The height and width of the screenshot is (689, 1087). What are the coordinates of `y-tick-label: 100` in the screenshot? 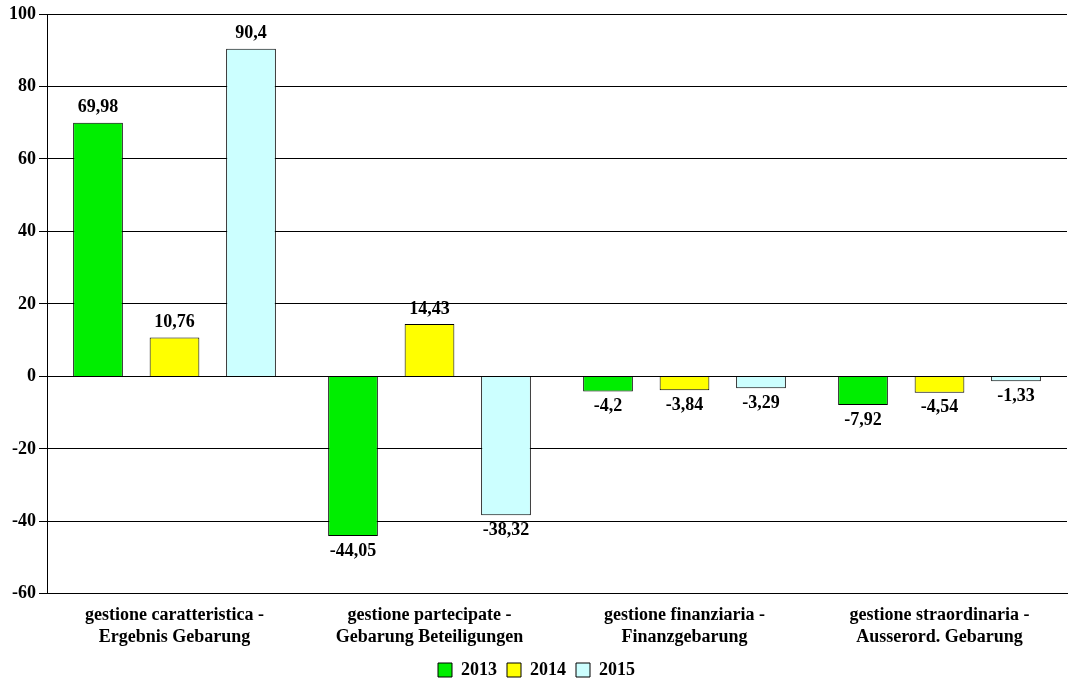 It's located at (22, 12).